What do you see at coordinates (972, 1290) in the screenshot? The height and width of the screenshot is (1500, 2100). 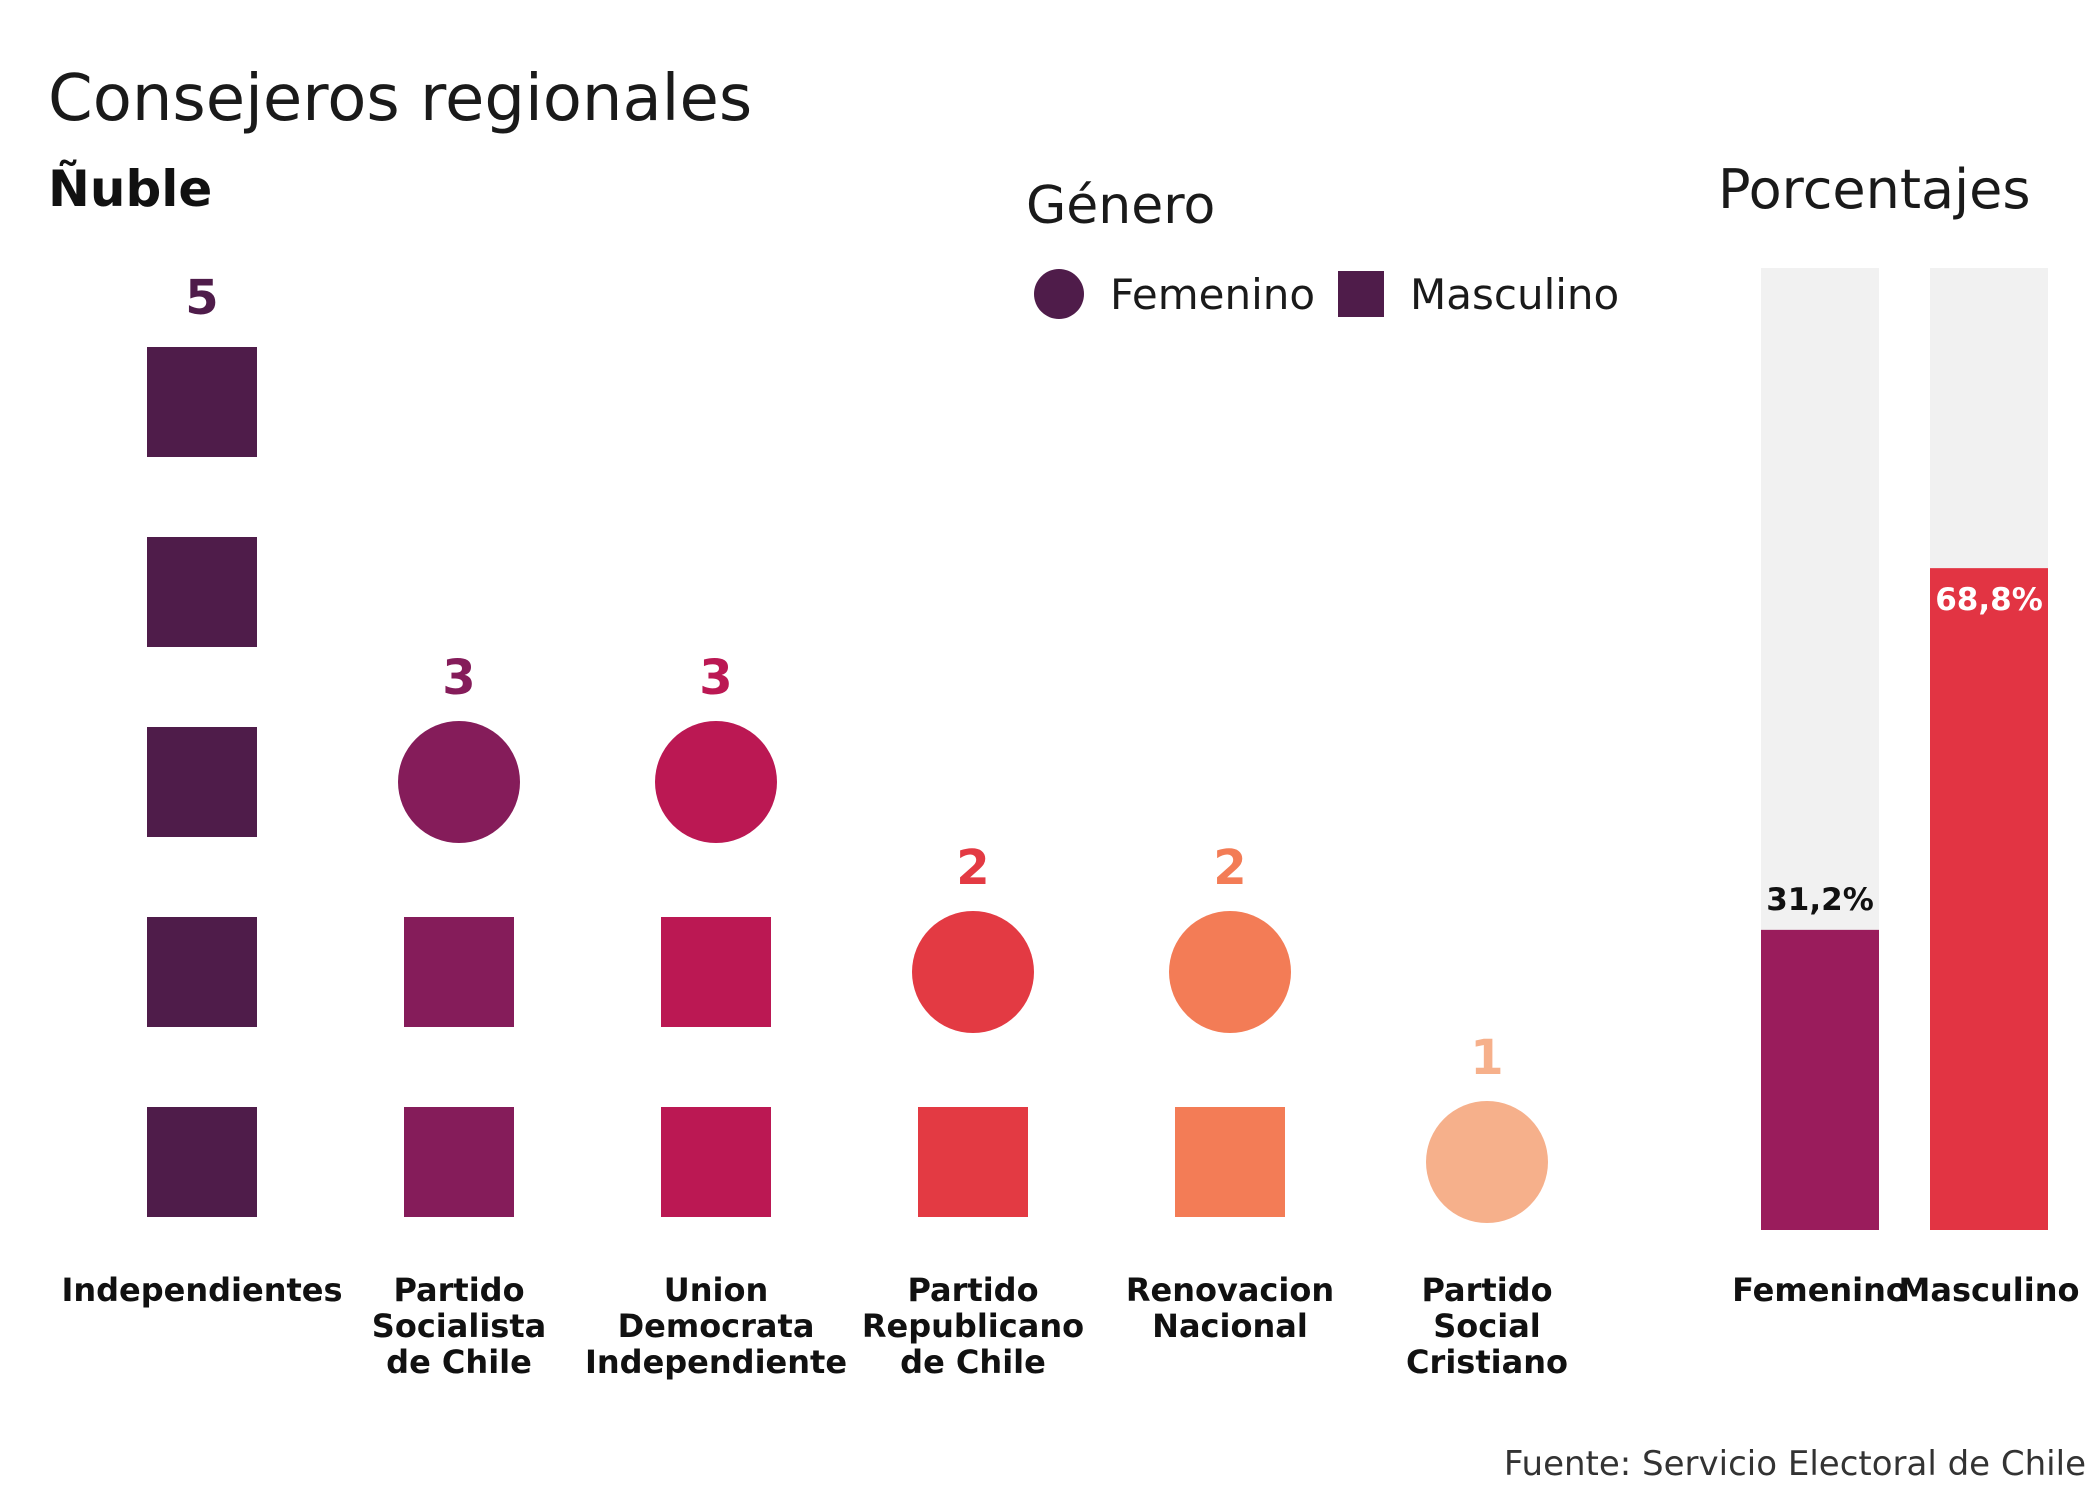 I see `category-label-partido-republicano-de-chile: Partido` at bounding box center [972, 1290].